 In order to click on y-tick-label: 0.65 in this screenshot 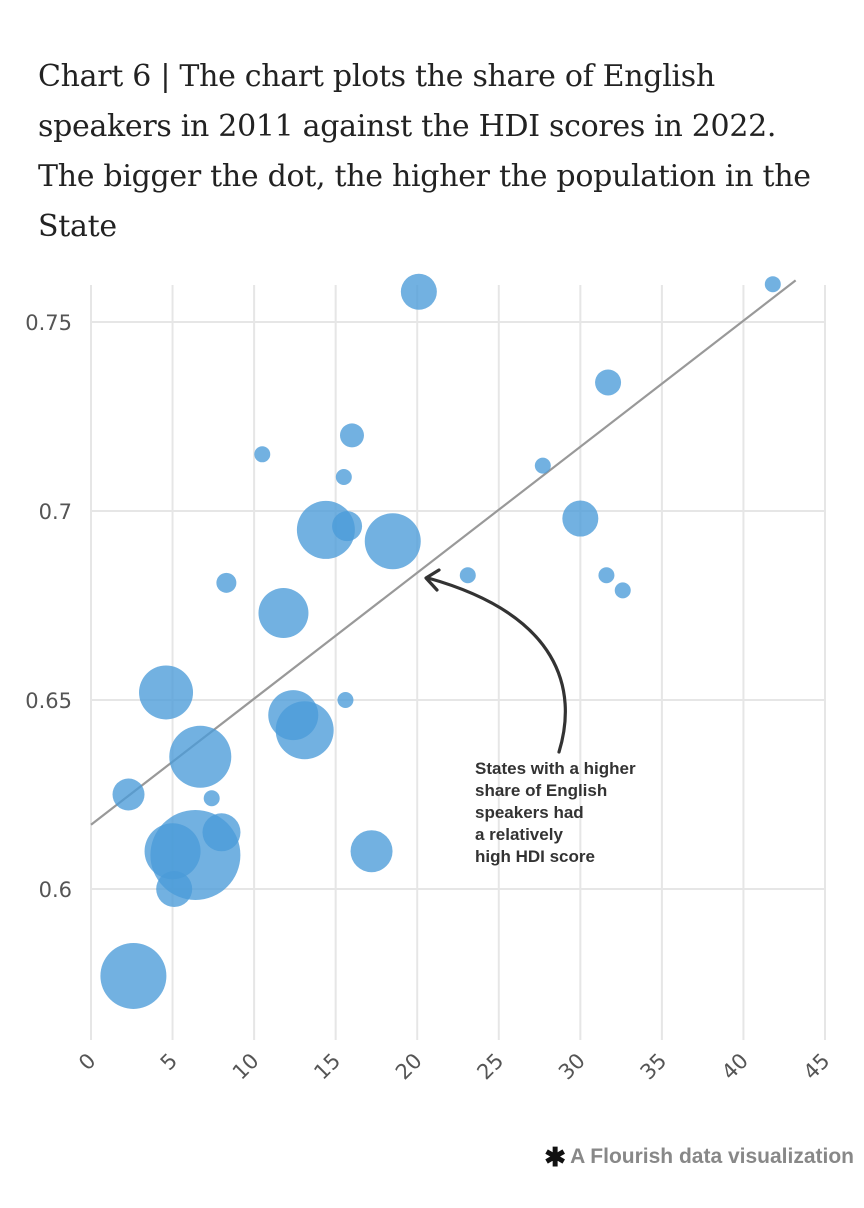, I will do `click(48, 701)`.